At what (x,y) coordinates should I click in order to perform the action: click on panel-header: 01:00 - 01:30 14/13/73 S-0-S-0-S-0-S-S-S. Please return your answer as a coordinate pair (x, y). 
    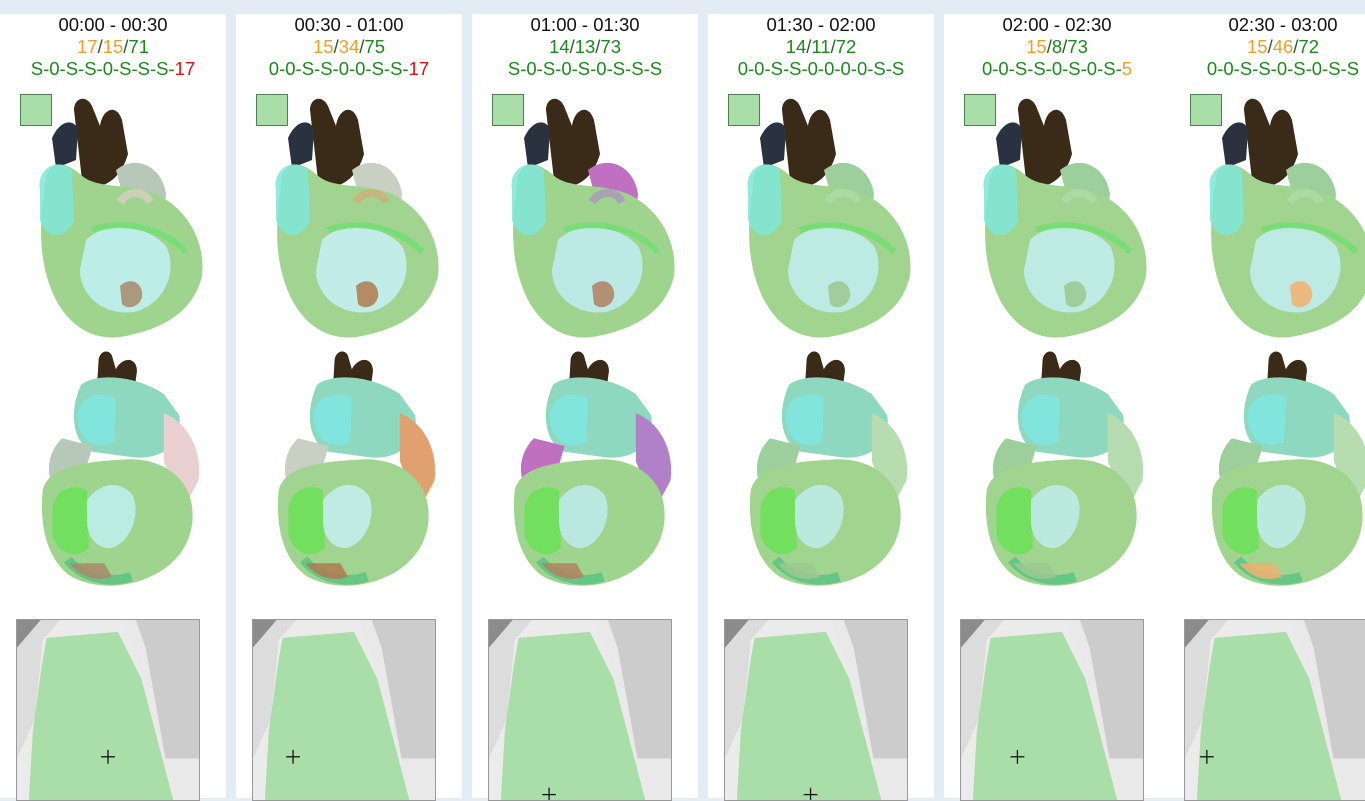
    Looking at the image, I should click on (585, 47).